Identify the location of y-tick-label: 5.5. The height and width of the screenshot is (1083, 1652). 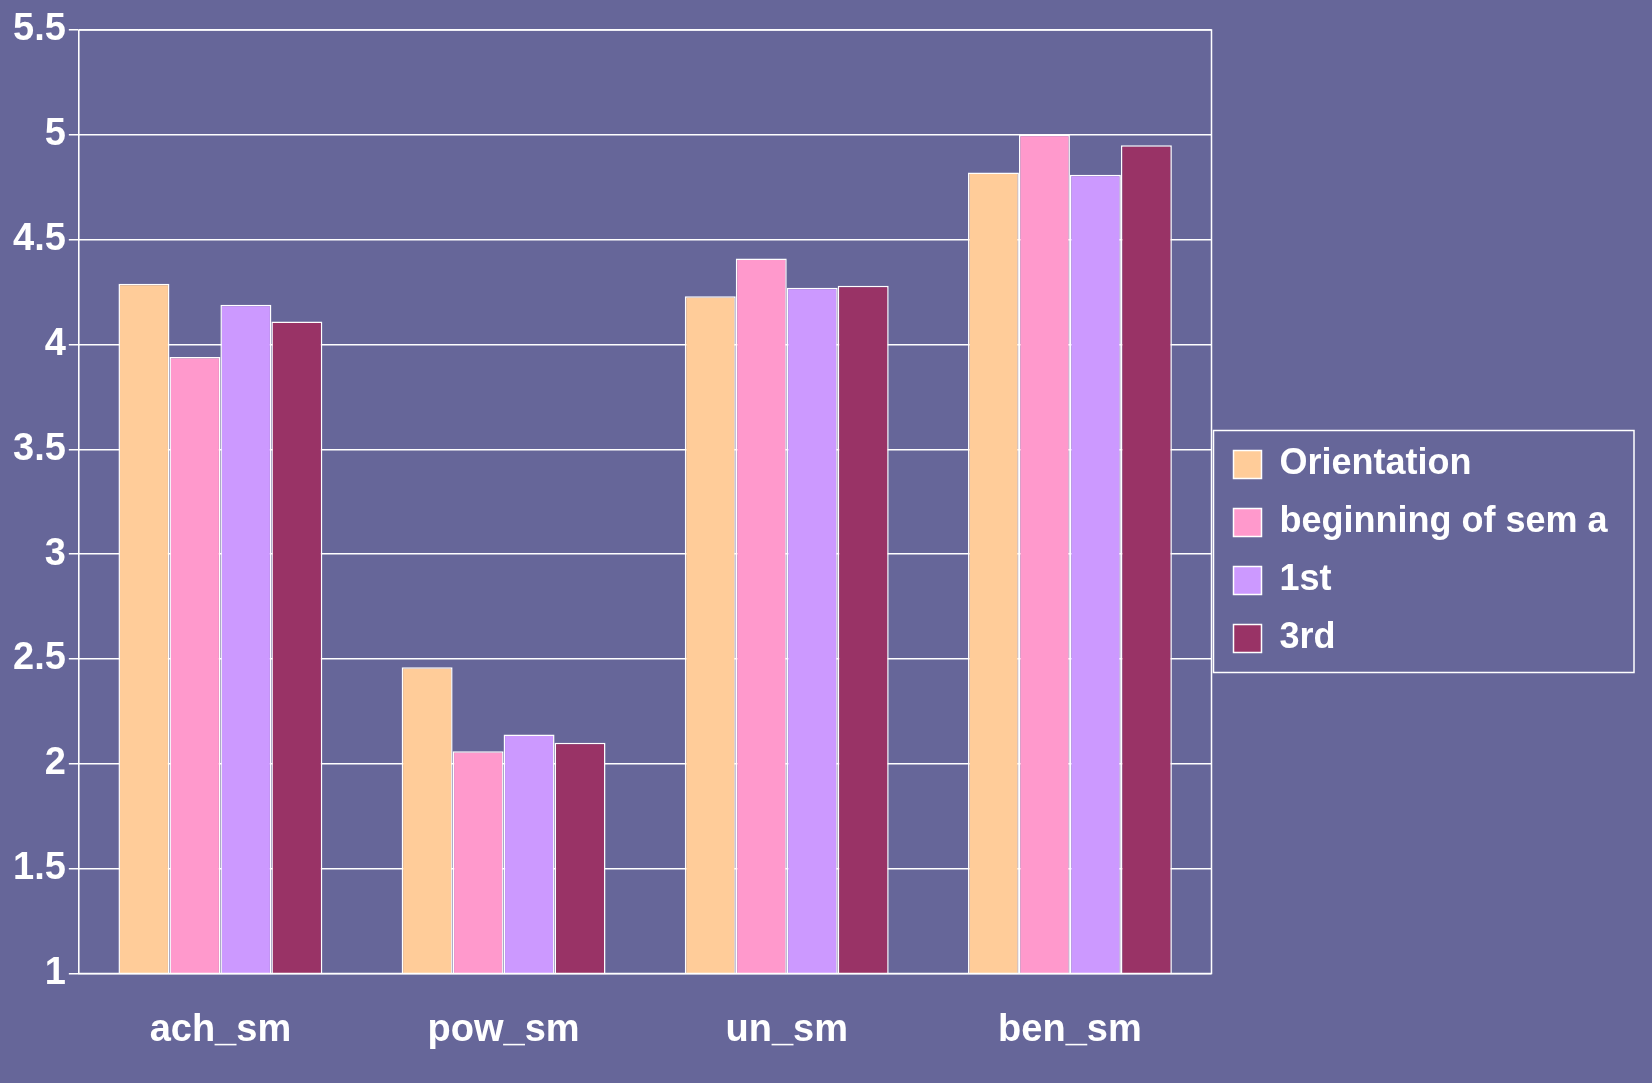
(39, 27).